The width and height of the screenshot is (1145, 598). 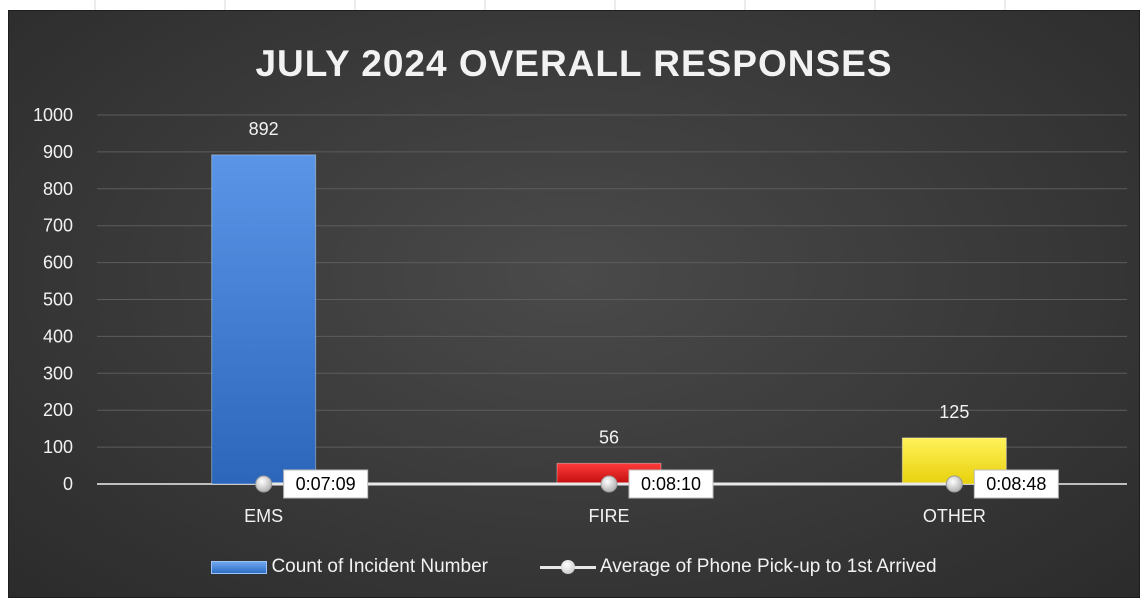 What do you see at coordinates (379, 566) in the screenshot?
I see `legend-label-count: Count of Incident Number` at bounding box center [379, 566].